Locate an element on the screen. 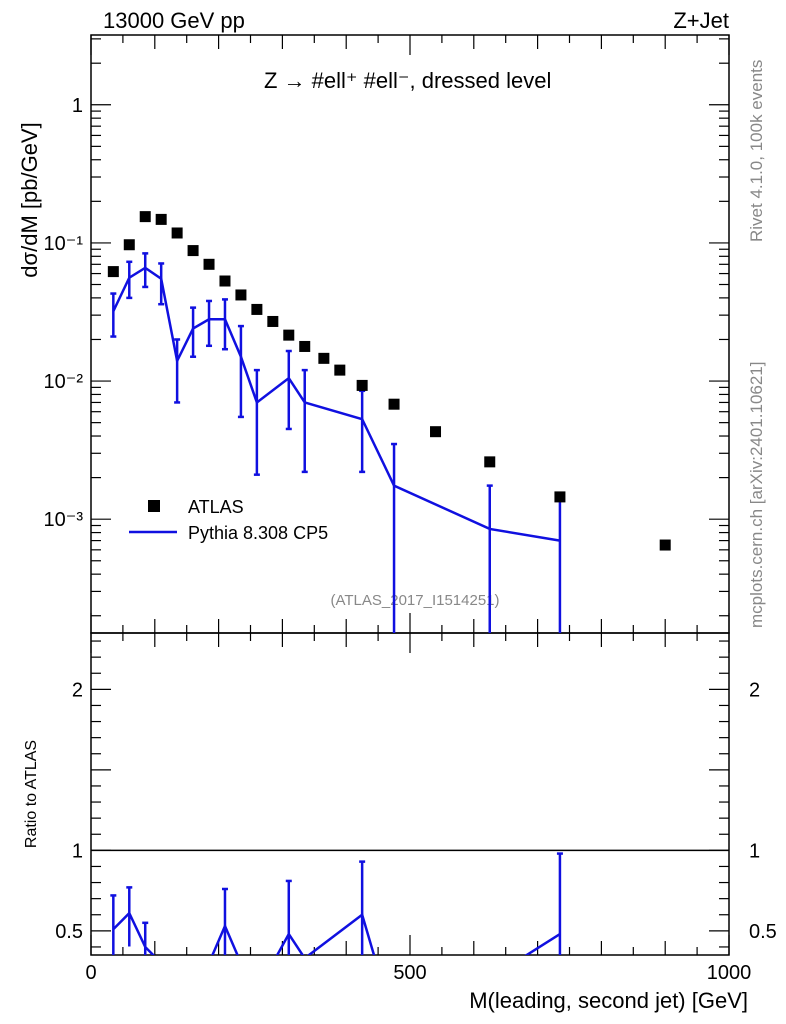 The image size is (786, 1024). legend-data-marker is located at coordinates (154, 506).